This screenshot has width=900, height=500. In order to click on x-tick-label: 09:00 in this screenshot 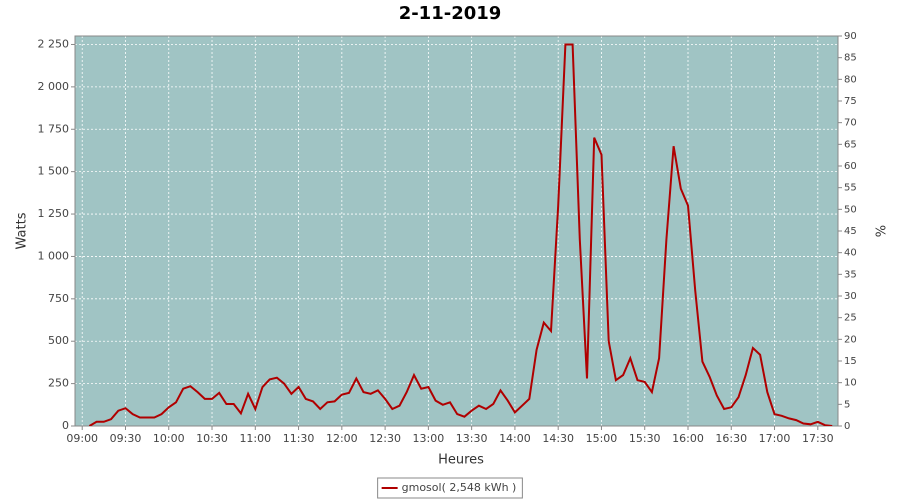, I will do `click(82, 438)`.